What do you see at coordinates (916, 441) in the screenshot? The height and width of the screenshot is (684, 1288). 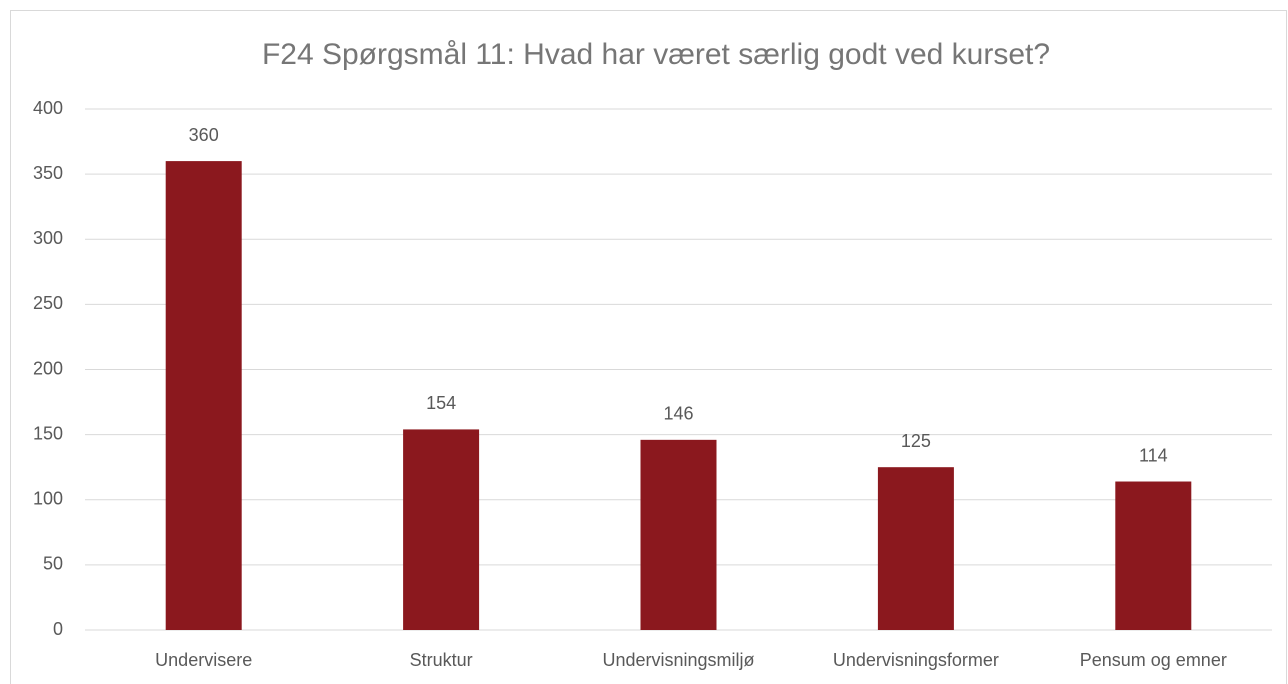 I see `data-label: 125` at bounding box center [916, 441].